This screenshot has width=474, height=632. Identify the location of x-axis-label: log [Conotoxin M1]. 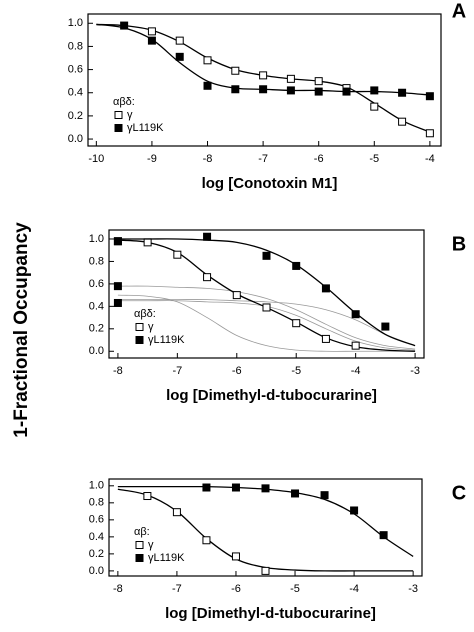
(270, 183).